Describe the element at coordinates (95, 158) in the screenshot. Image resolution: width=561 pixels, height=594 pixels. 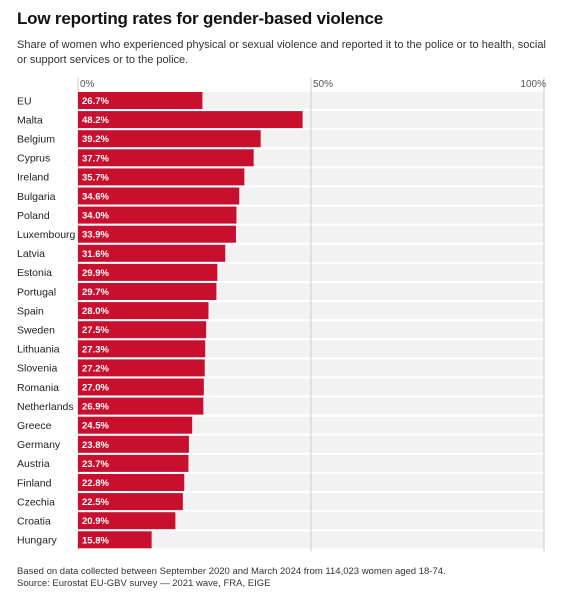
I see `bar-value-label: 37.7%` at that location.